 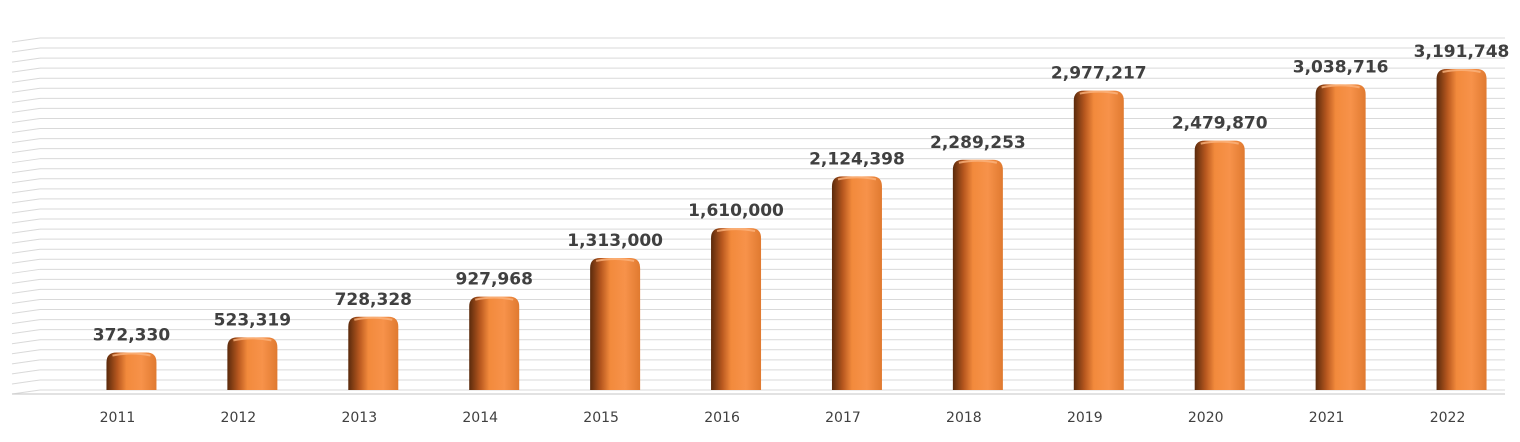 What do you see at coordinates (977, 274) in the screenshot?
I see `bar-2018` at bounding box center [977, 274].